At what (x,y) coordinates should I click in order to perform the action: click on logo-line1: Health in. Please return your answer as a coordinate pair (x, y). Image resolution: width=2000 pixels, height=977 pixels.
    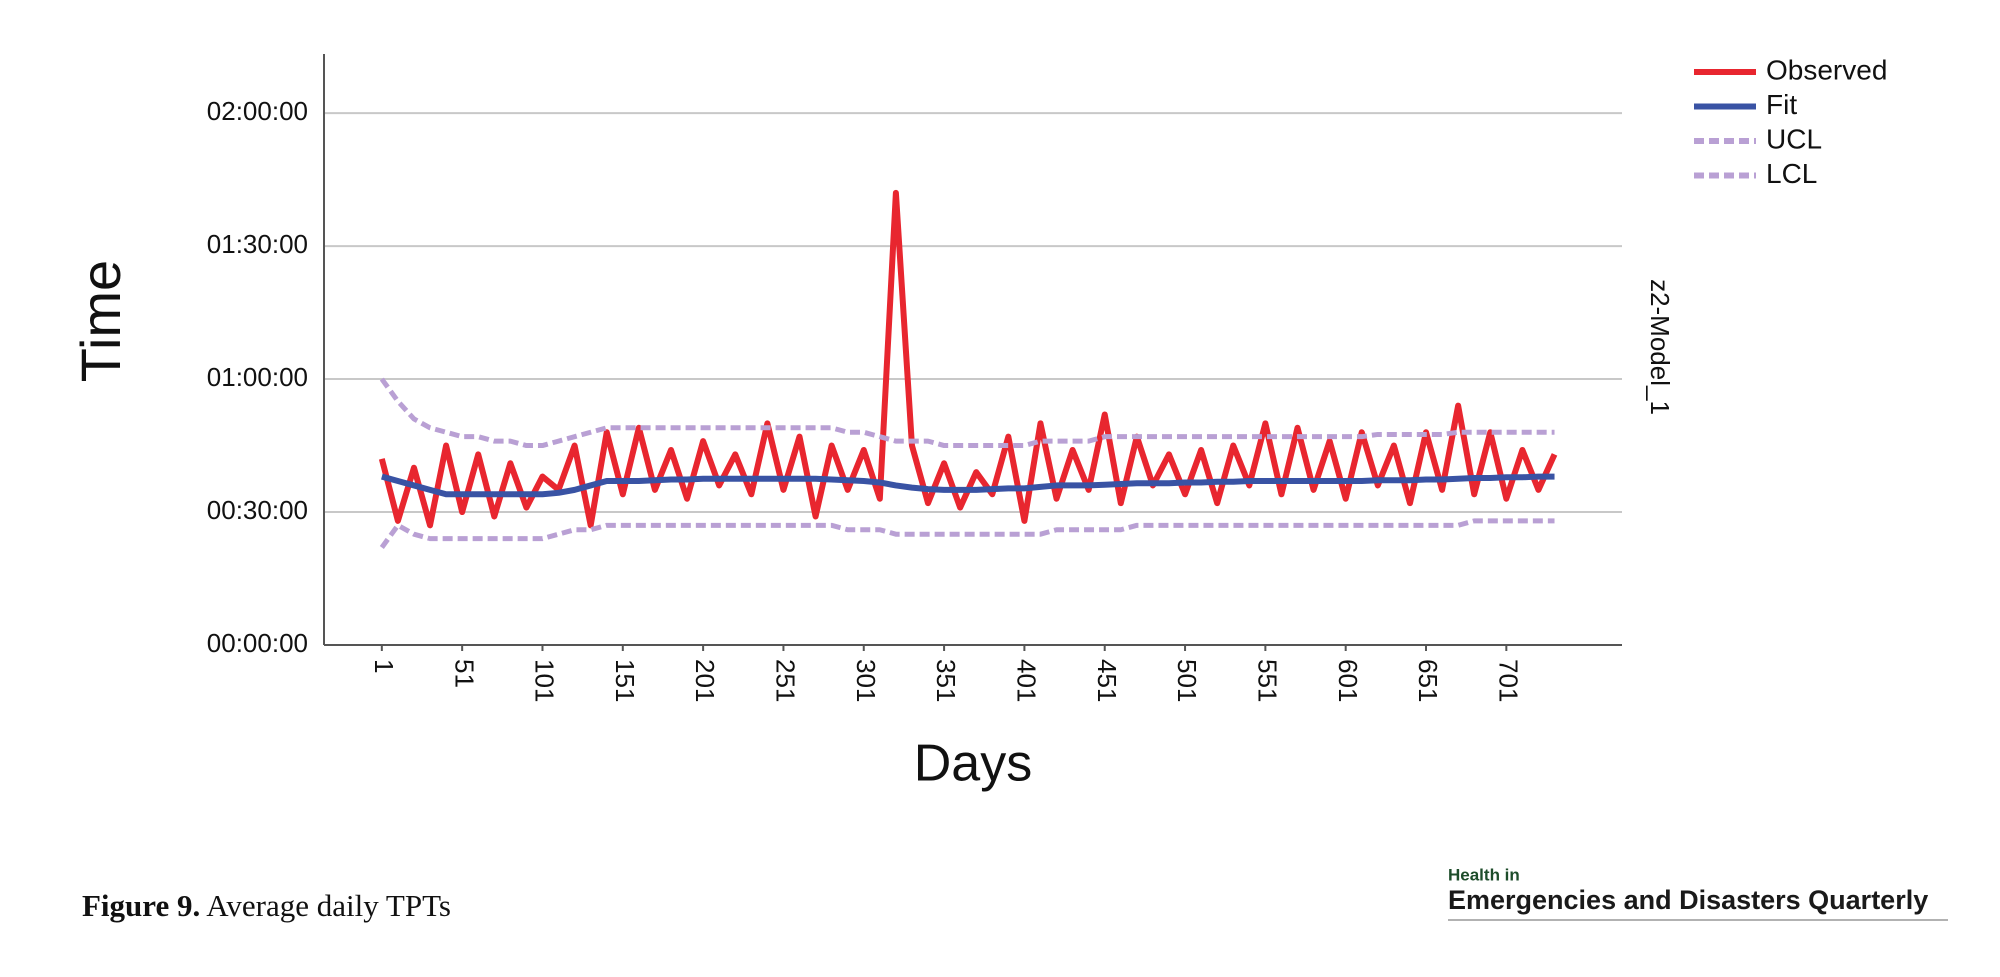
    Looking at the image, I should click on (1484, 874).